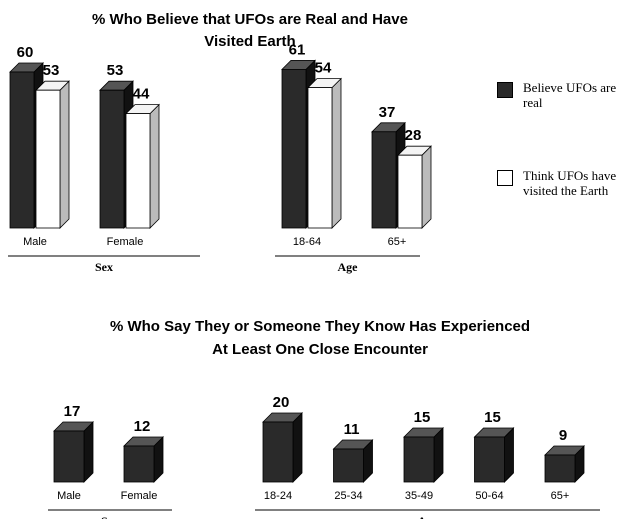  I want to click on value-label: 11, so click(352, 429).